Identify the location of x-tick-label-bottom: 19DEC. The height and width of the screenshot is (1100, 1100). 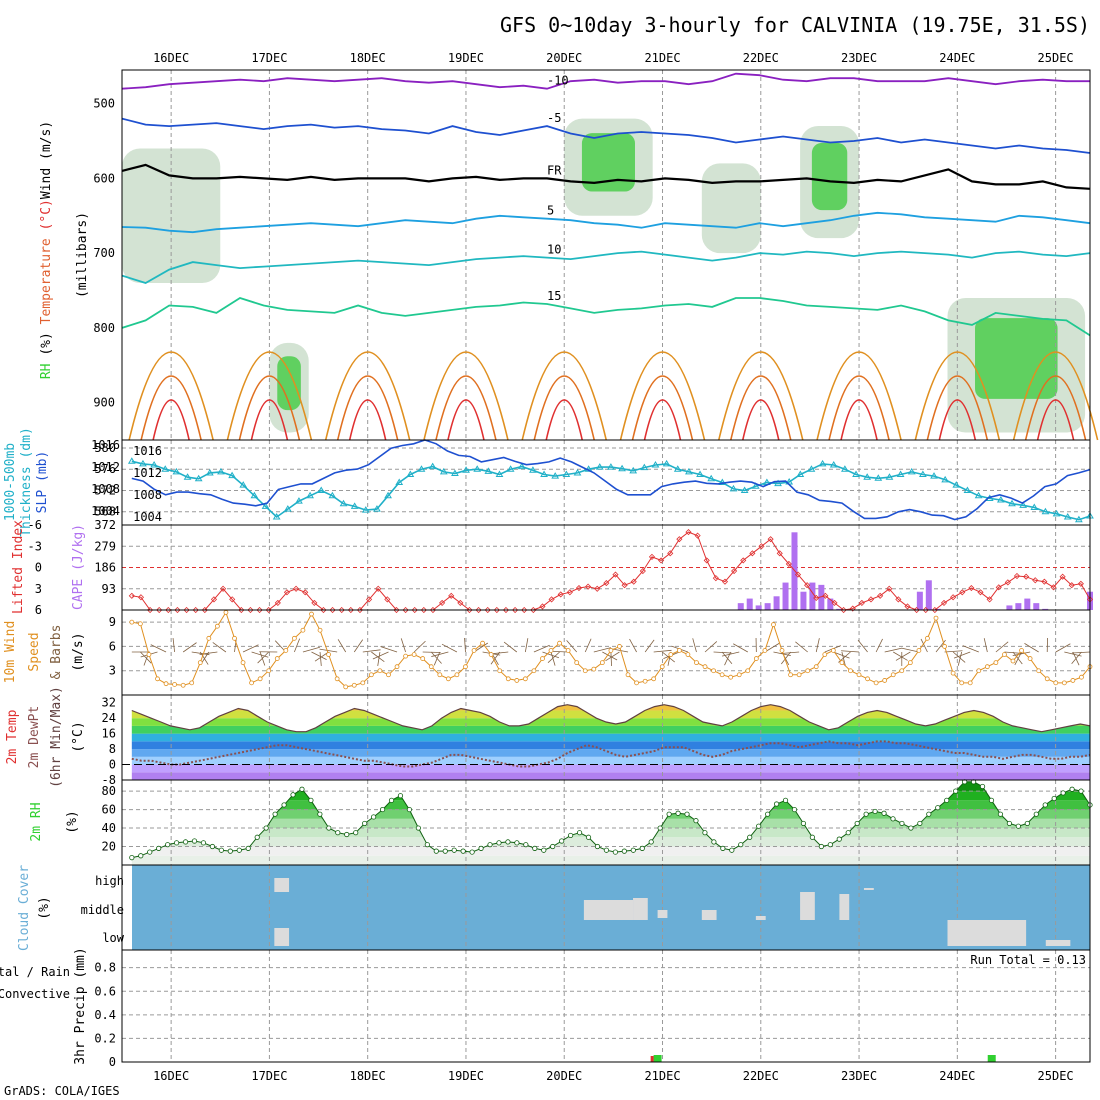
(466, 1076).